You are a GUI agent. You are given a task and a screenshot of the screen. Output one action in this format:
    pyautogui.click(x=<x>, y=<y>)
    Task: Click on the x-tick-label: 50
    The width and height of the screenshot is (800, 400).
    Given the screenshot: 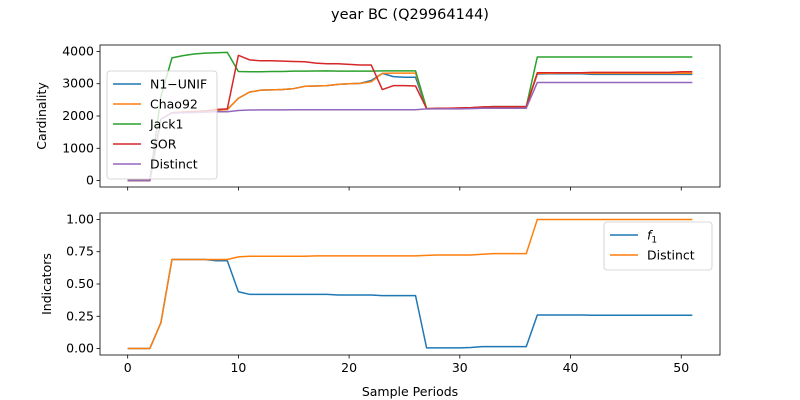 What is the action you would take?
    pyautogui.click(x=681, y=367)
    